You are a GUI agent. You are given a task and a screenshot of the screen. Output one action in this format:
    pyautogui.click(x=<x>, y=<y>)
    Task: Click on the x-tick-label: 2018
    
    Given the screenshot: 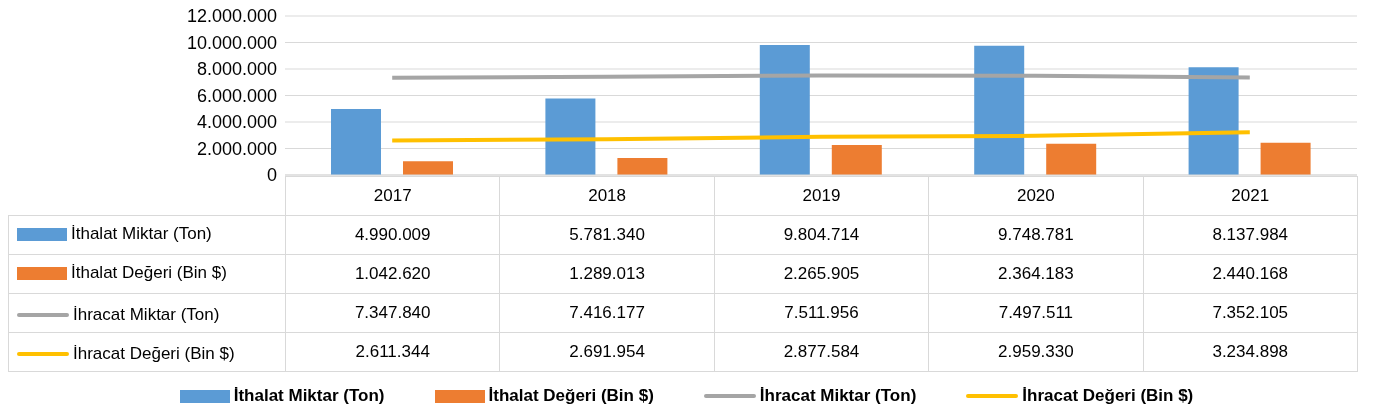 What is the action you would take?
    pyautogui.click(x=607, y=196)
    